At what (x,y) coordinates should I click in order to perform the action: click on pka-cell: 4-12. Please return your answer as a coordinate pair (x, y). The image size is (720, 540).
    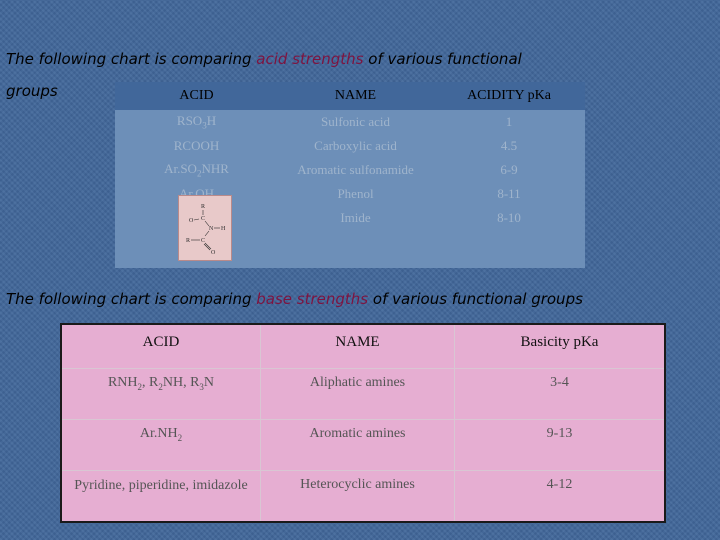
    Looking at the image, I should click on (560, 496).